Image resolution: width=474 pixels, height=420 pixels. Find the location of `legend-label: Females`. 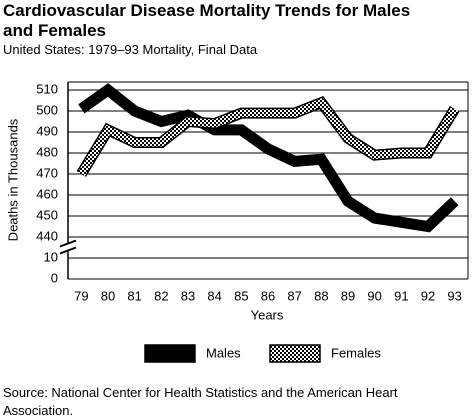

legend-label: Females is located at coordinates (356, 352).